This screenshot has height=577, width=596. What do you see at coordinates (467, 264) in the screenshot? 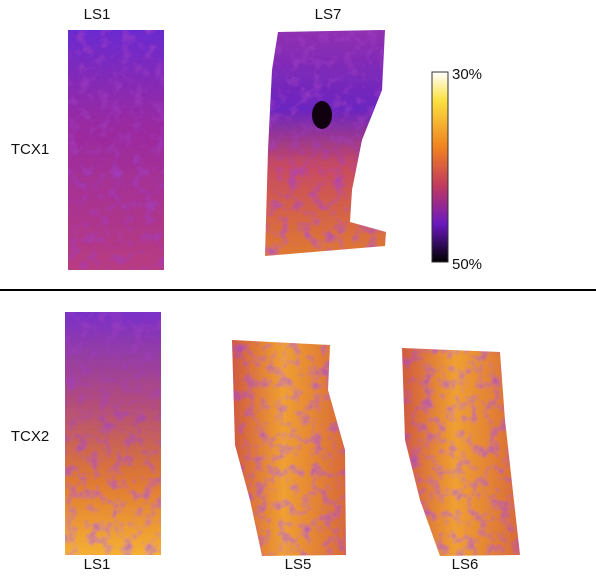
I see `colorbar-label: 50%` at bounding box center [467, 264].